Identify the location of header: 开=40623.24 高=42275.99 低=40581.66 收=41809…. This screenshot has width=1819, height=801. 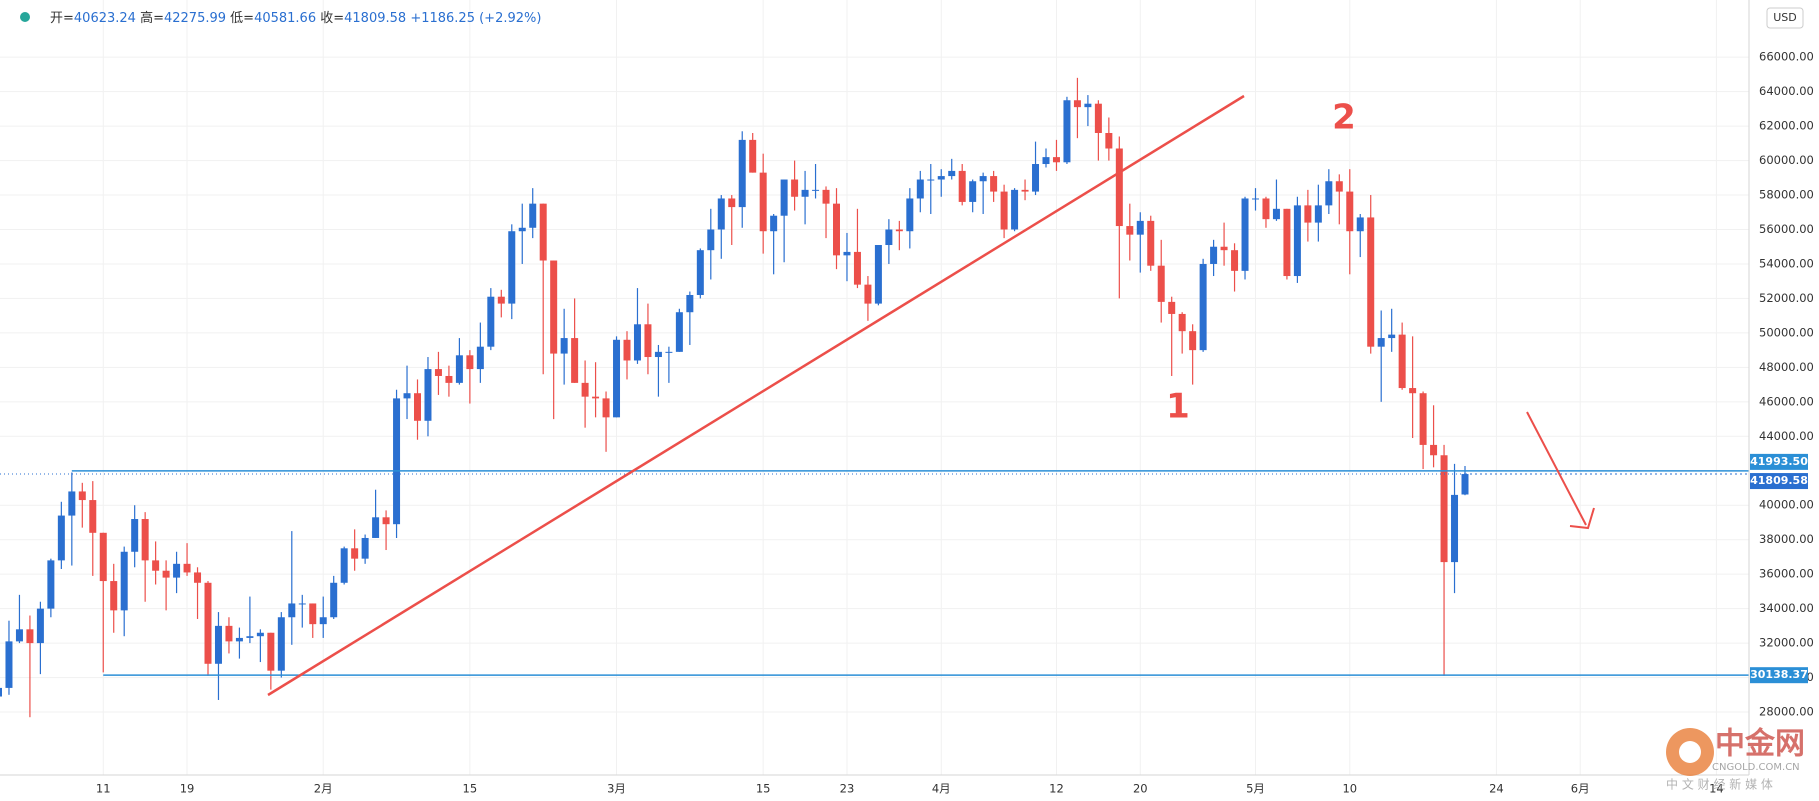
(295, 18).